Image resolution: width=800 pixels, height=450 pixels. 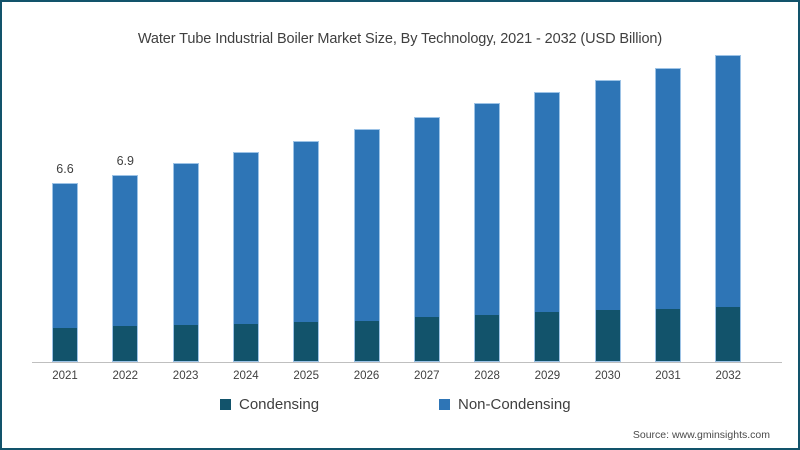 What do you see at coordinates (668, 376) in the screenshot?
I see `x-tick-label-2031: 2031` at bounding box center [668, 376].